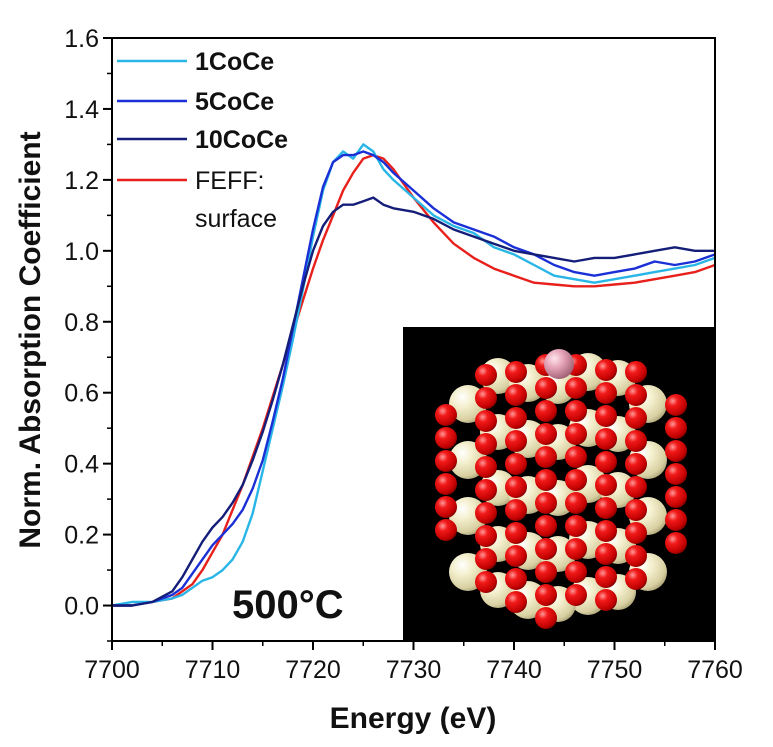  I want to click on y-axis-title: Norm. Absorption Coefficient, so click(30, 339).